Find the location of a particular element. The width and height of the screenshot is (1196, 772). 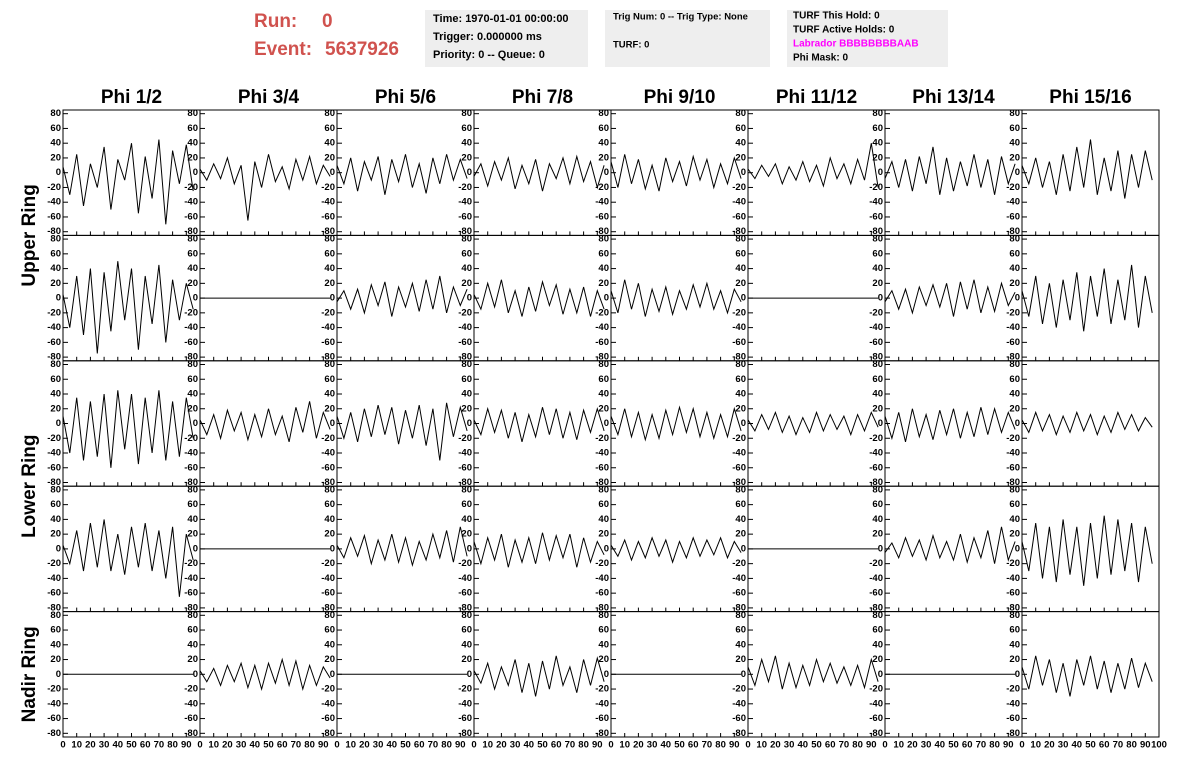

info-line: Labrador BBBBBBBBAAB is located at coordinates (856, 44).